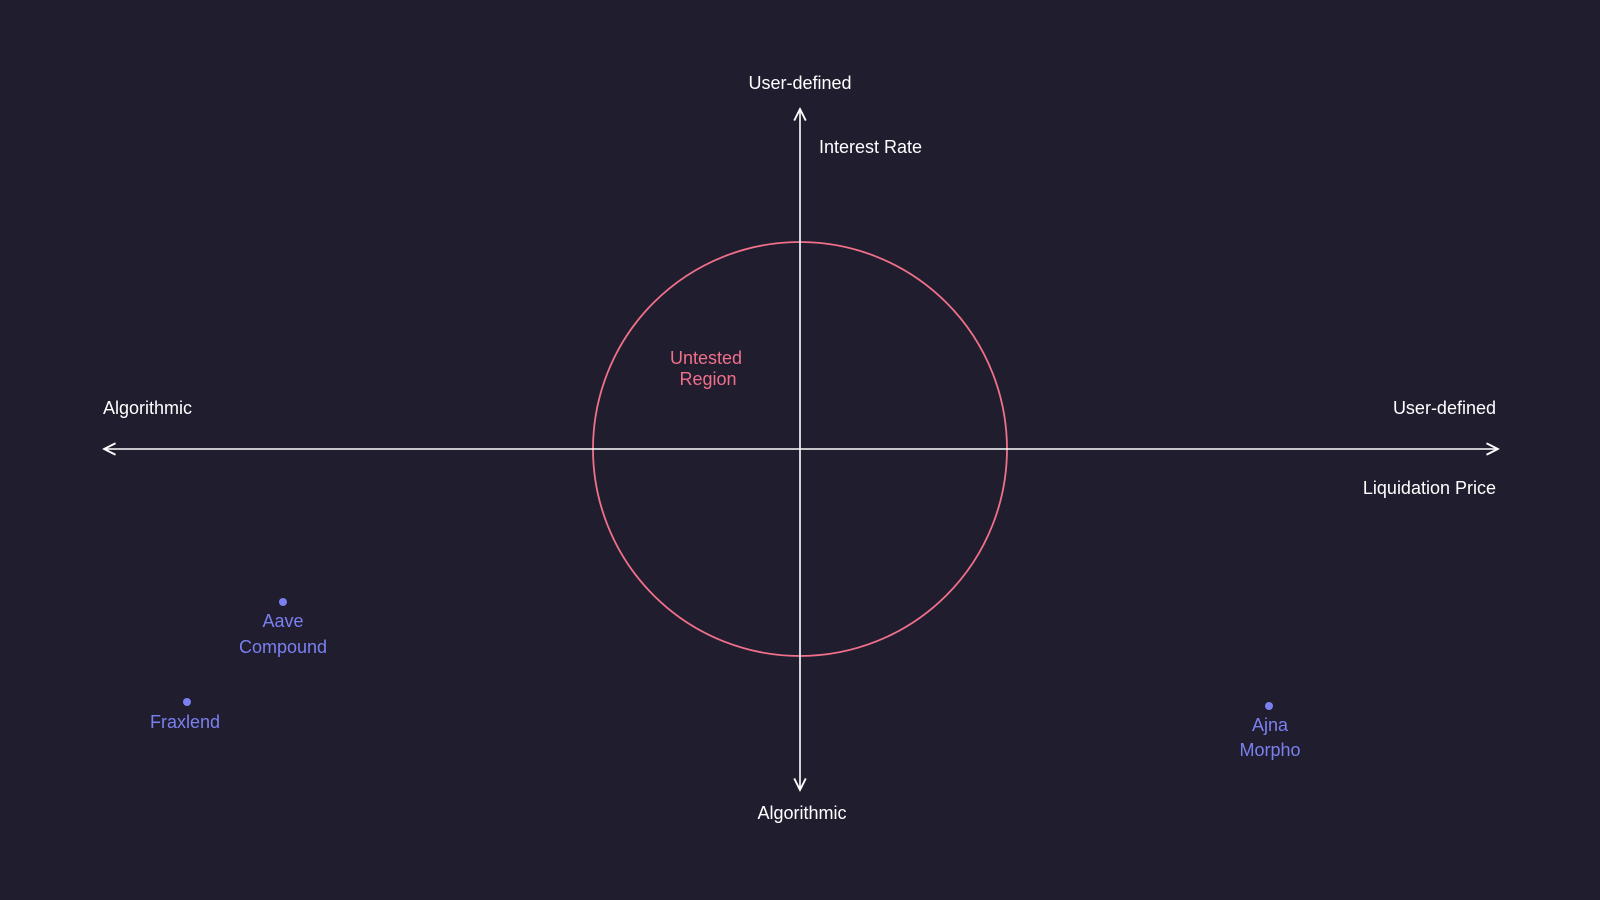  Describe the element at coordinates (187, 702) in the screenshot. I see `point-dot-fraxlend` at that location.